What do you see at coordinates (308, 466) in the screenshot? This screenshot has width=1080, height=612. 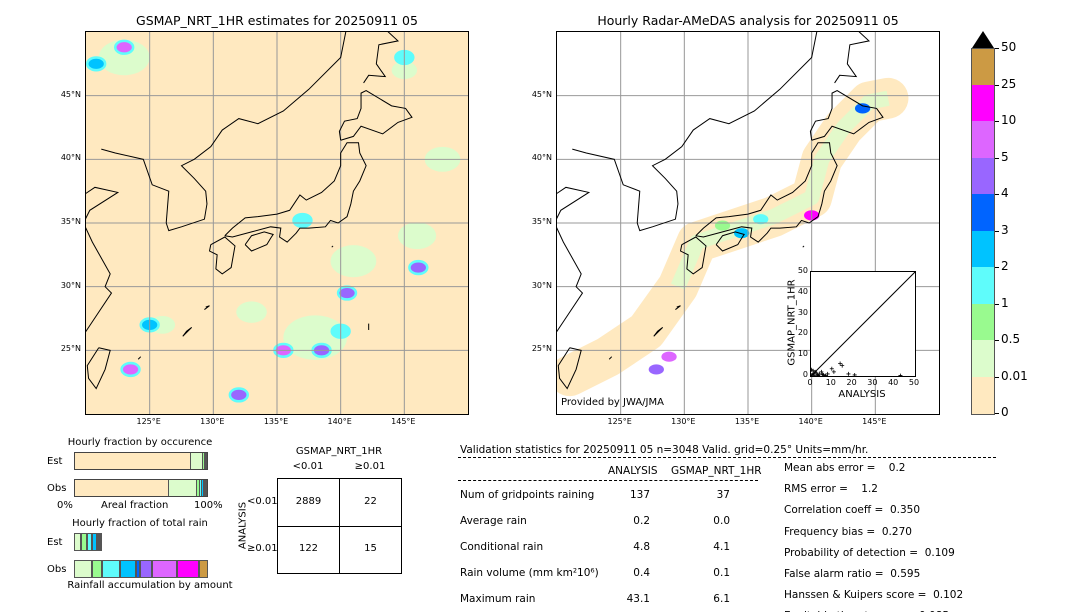 I see `contingency-col-label-1: <0.01` at bounding box center [308, 466].